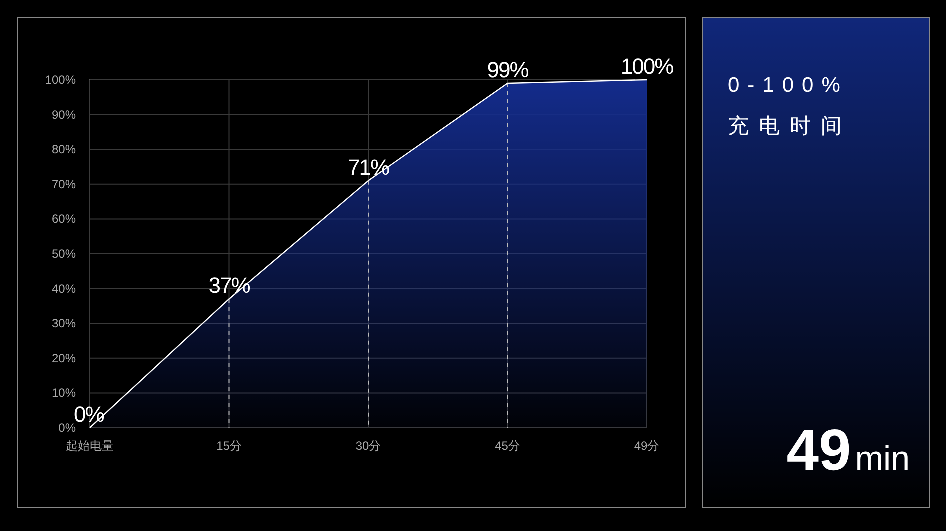  Describe the element at coordinates (67, 428) in the screenshot. I see `y-tick-label: 0%` at that location.